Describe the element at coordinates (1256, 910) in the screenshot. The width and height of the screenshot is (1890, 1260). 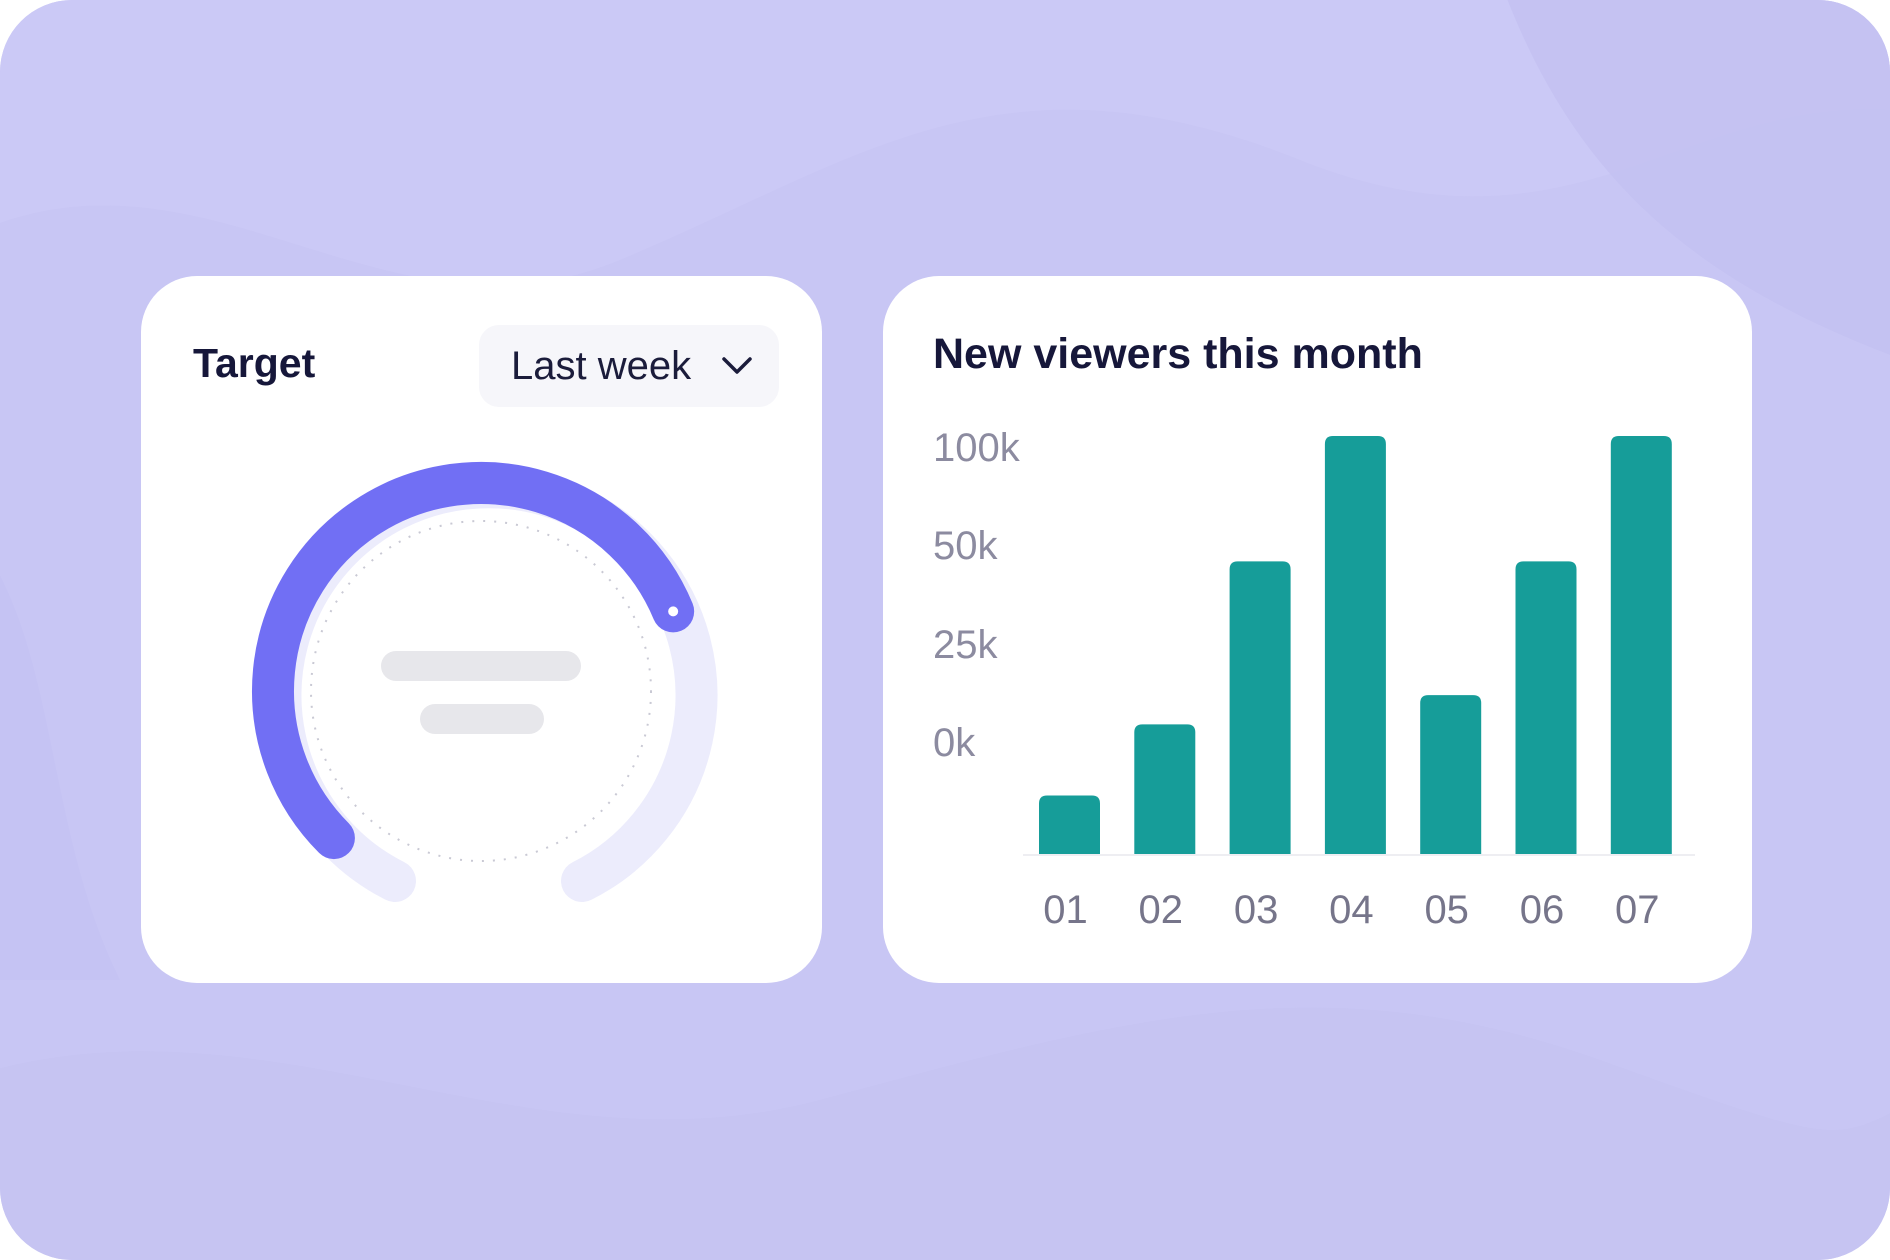
I see `x-tick-label: 03` at that location.